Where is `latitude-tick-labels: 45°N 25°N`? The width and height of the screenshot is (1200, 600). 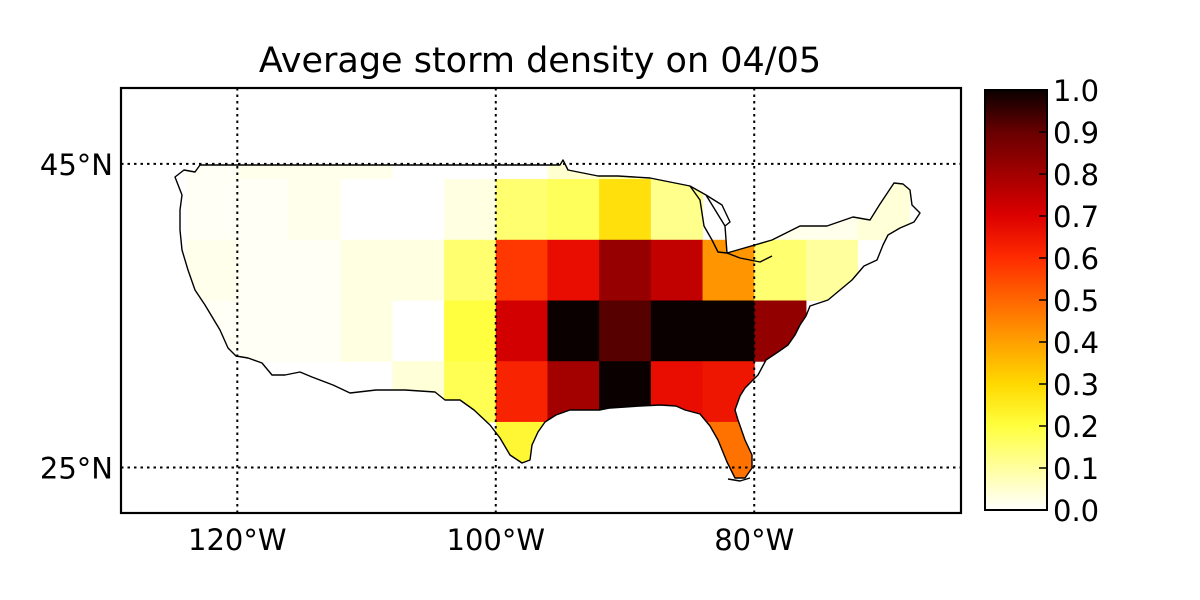 latitude-tick-labels: 45°N 25°N is located at coordinates (76, 317).